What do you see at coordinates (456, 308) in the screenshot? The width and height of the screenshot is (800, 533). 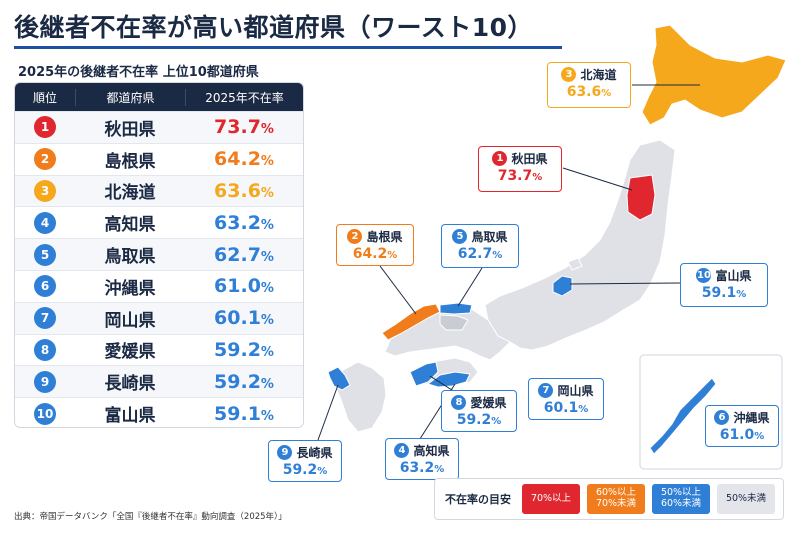 I see `tottori-shape` at bounding box center [456, 308].